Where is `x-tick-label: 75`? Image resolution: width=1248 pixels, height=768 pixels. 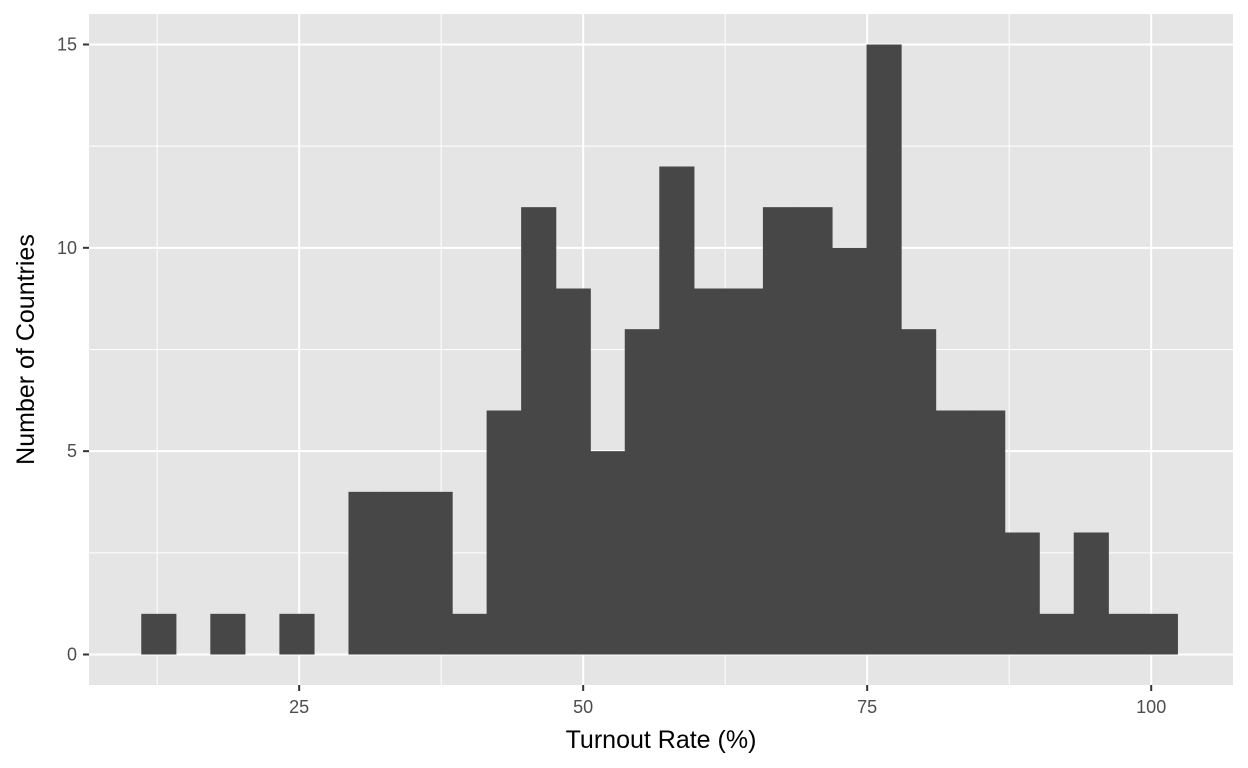 x-tick-label: 75 is located at coordinates (867, 707).